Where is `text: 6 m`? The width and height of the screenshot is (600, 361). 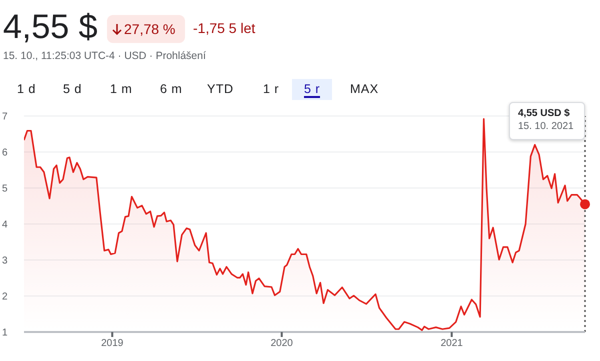
text: 6 m is located at coordinates (171, 89).